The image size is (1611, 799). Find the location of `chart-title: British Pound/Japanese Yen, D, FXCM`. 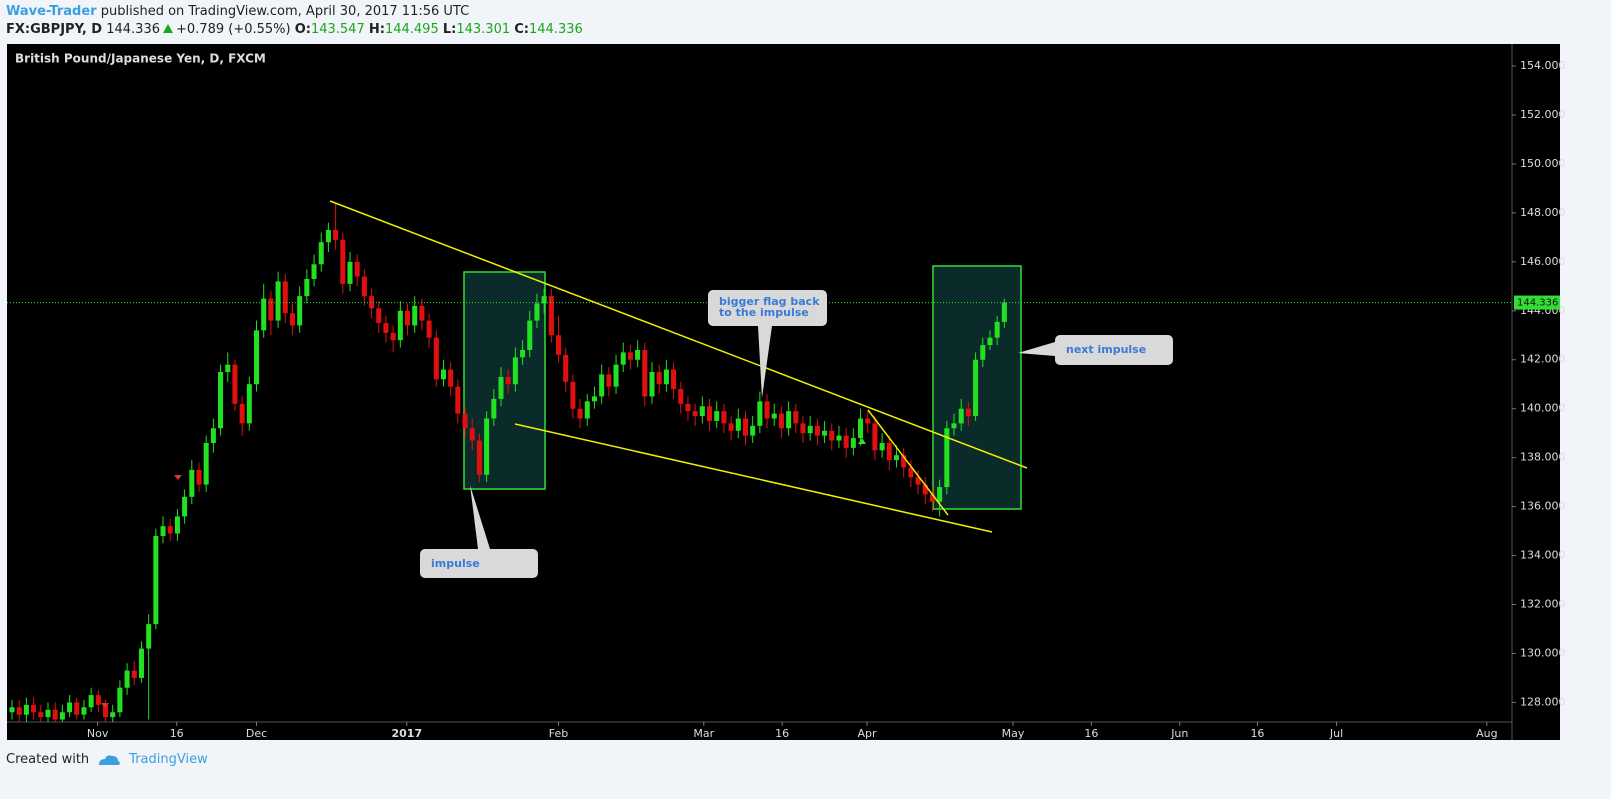

chart-title: British Pound/Japanese Yen, D, FXCM is located at coordinates (140, 59).